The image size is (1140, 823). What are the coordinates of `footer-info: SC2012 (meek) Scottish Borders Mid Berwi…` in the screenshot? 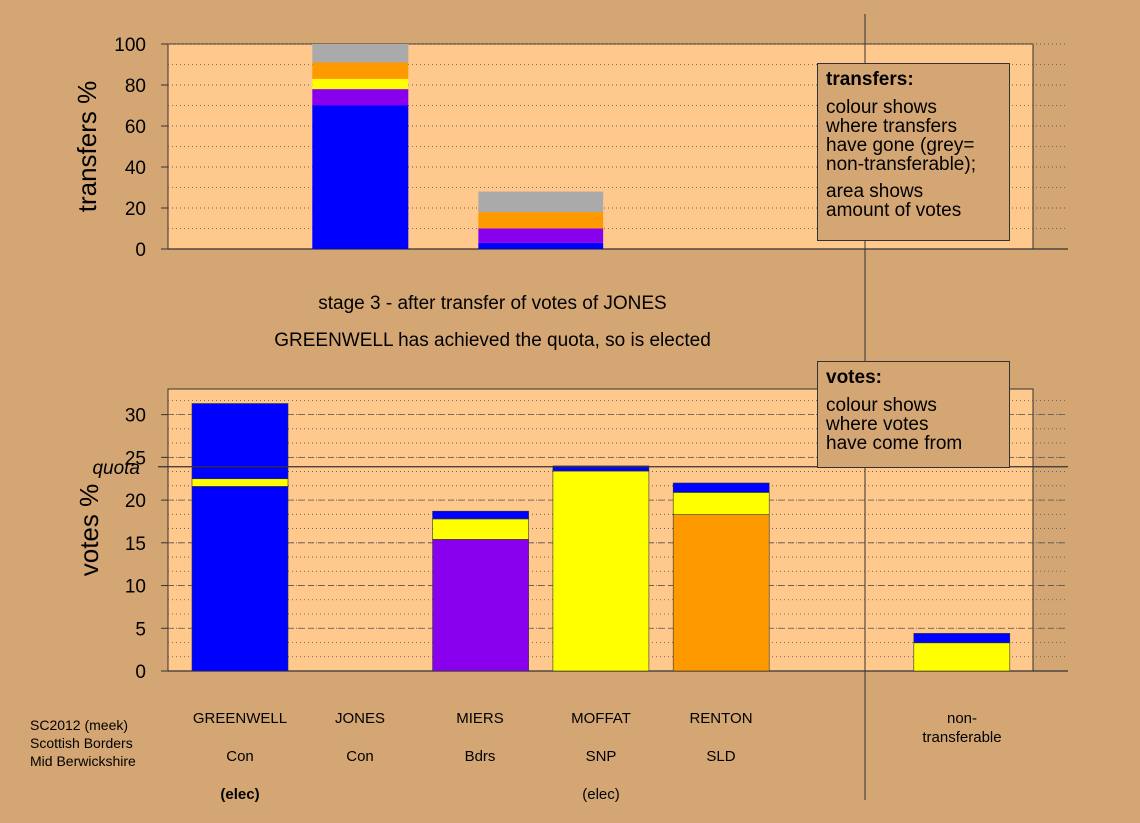 It's located at (83, 743).